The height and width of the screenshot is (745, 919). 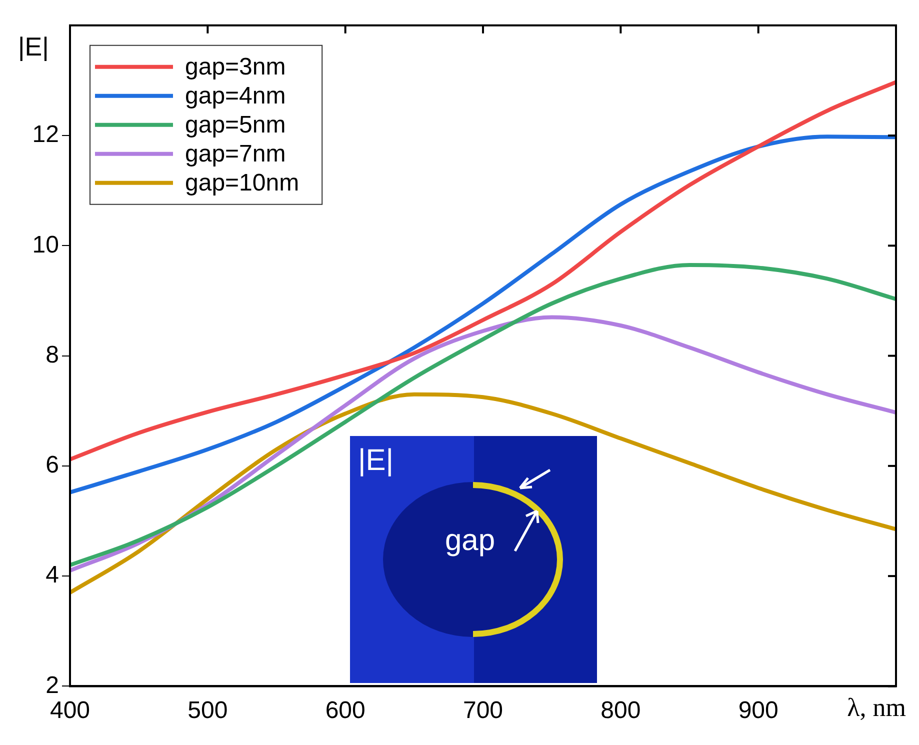 I want to click on x-tick-label: 500, so click(x=208, y=710).